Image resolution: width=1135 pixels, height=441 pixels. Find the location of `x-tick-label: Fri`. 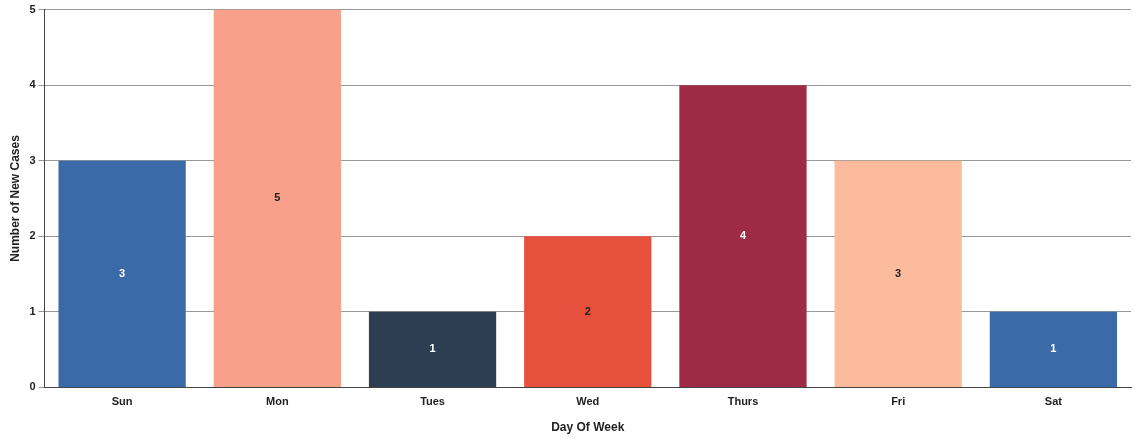

x-tick-label: Fri is located at coordinates (898, 401).